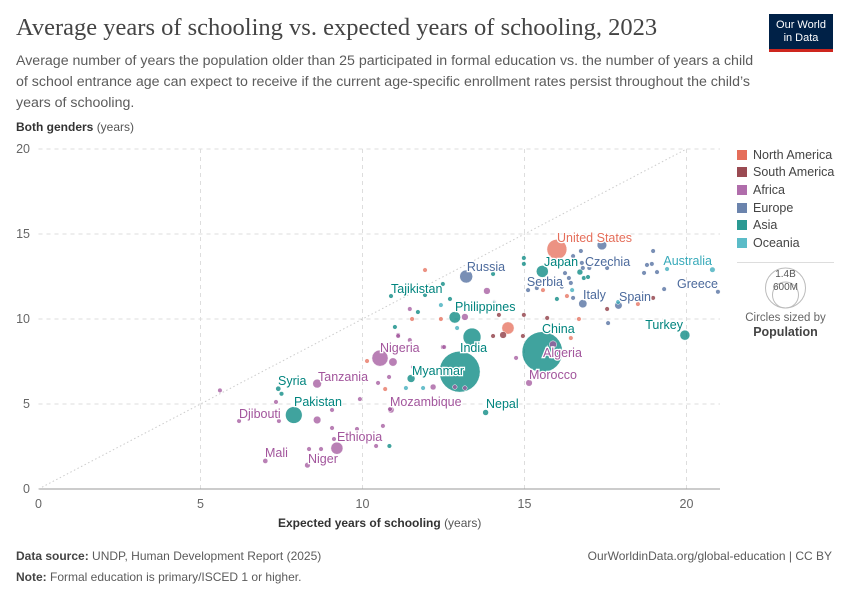 The image size is (850, 600). I want to click on x-axis-label-unit: (years), so click(463, 523).